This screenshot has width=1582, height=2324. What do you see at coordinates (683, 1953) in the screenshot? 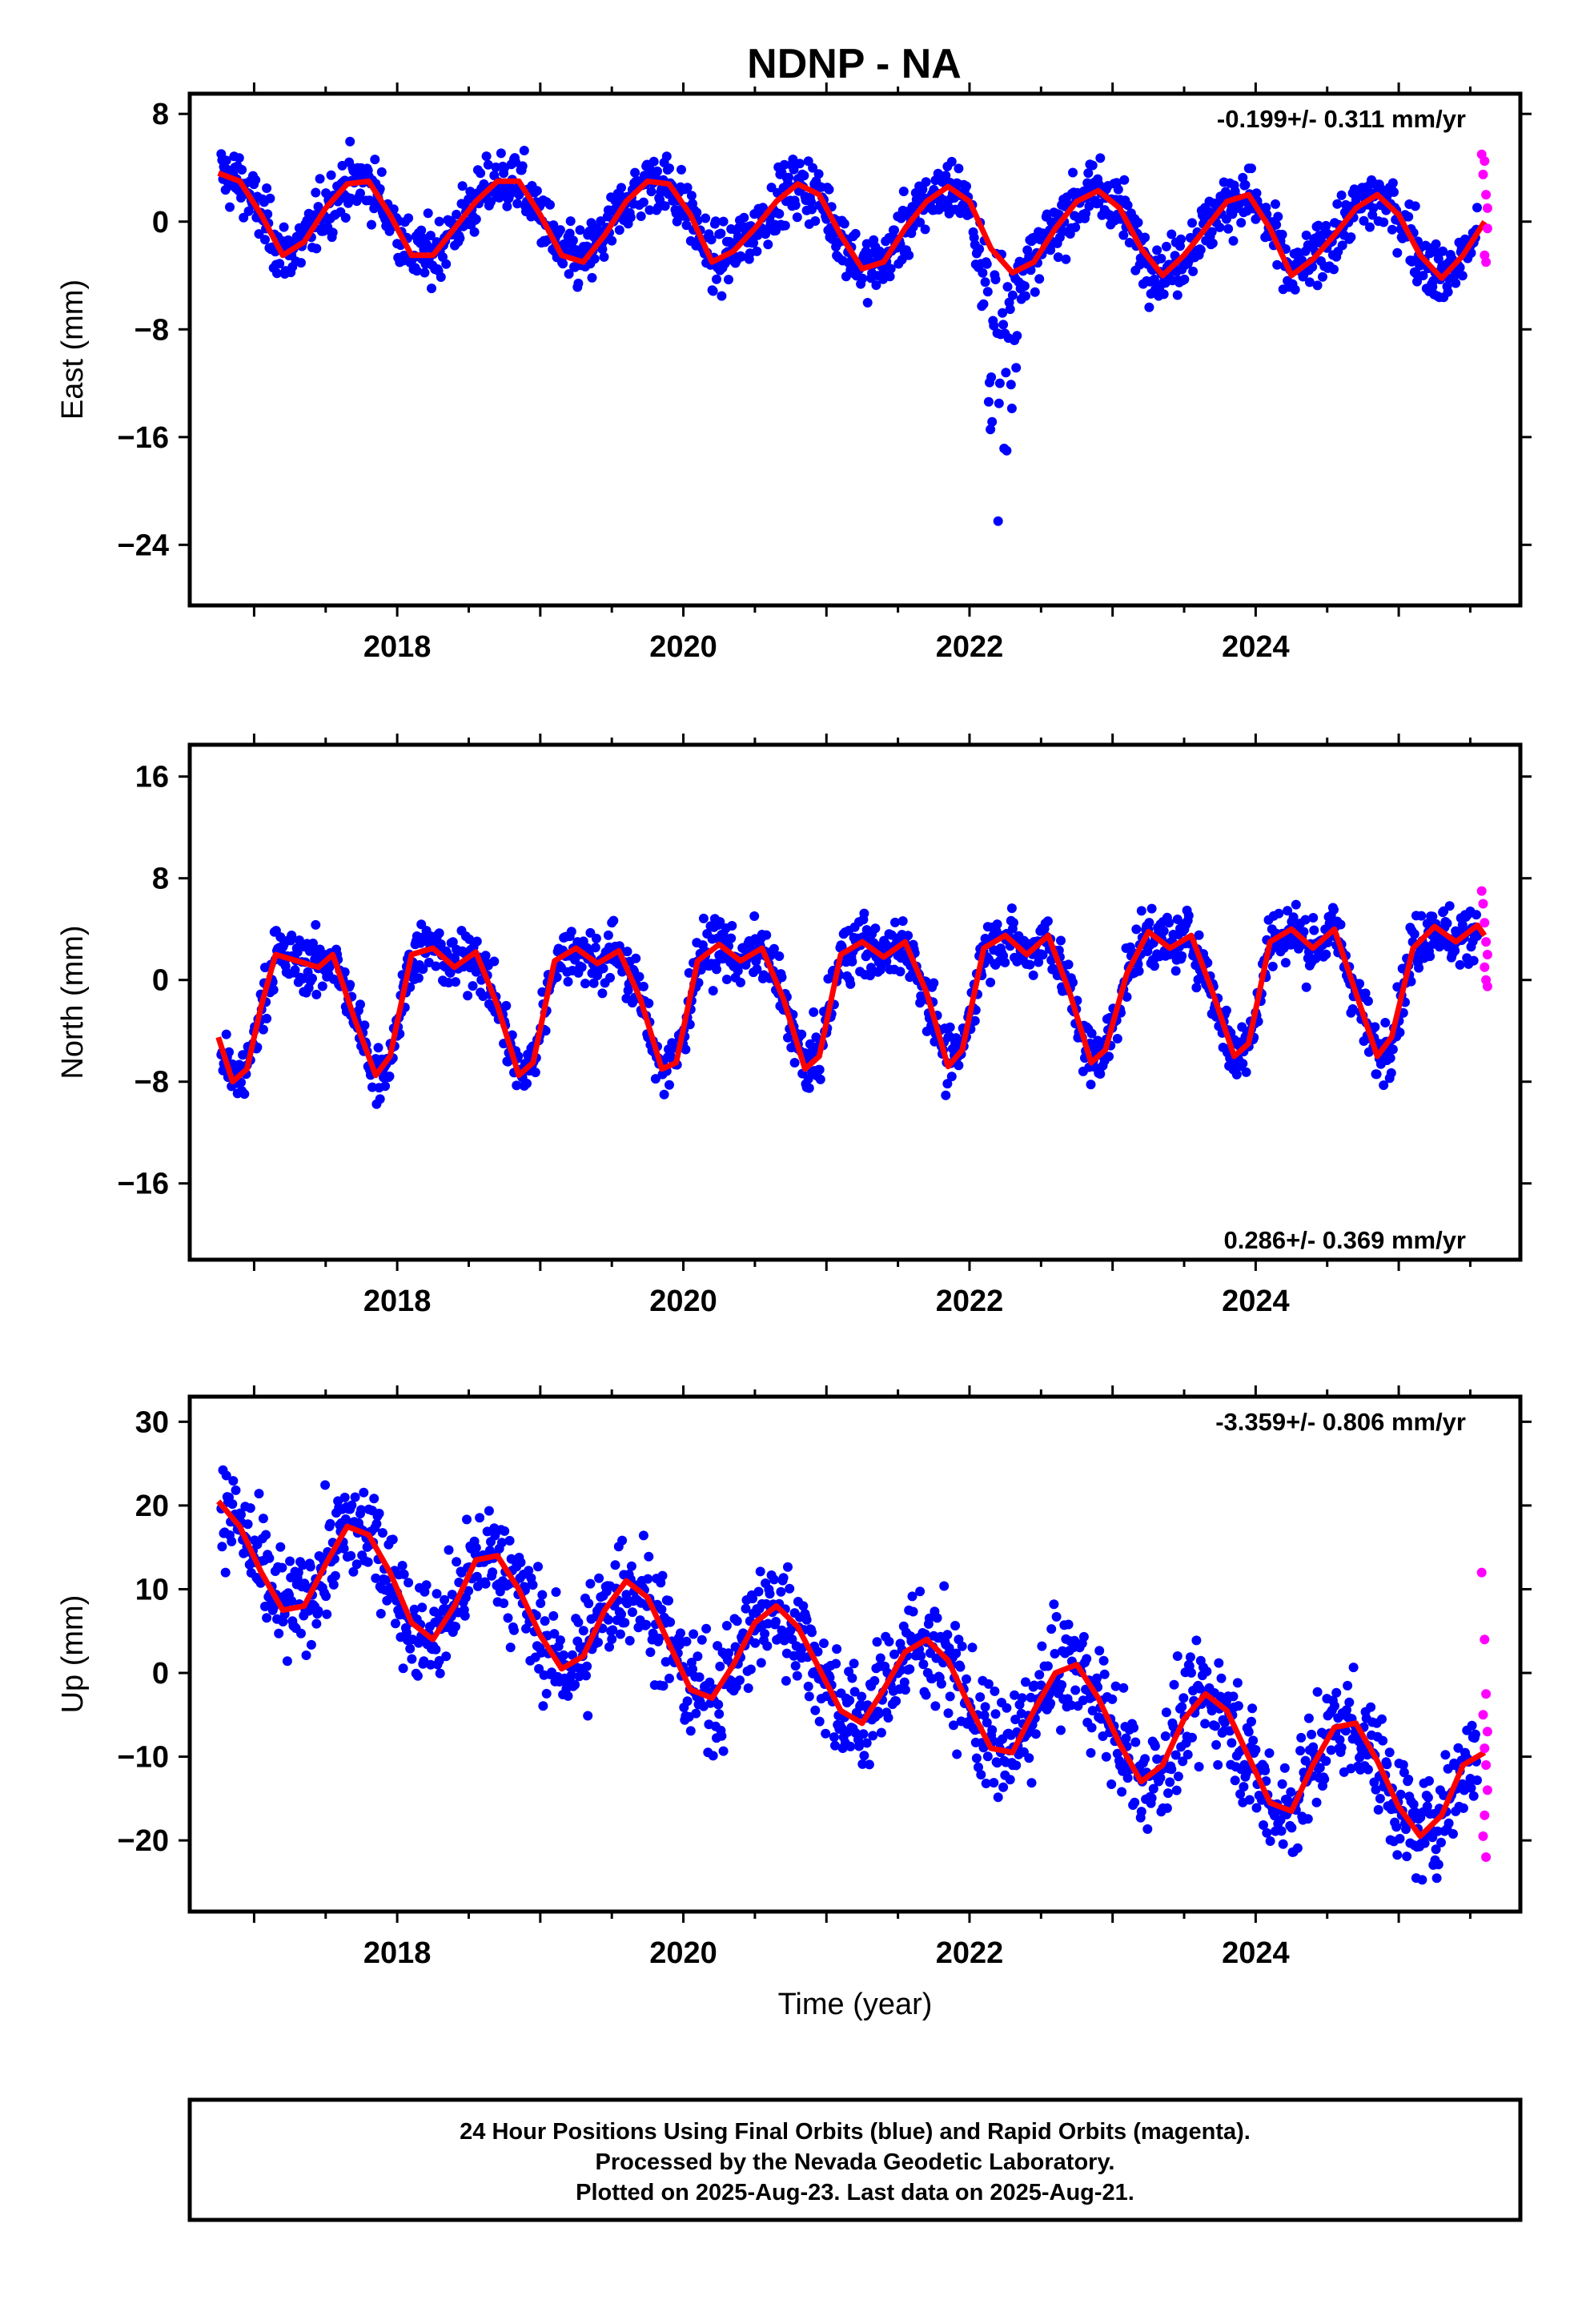
I see `up-xtick-label: 2020` at bounding box center [683, 1953].